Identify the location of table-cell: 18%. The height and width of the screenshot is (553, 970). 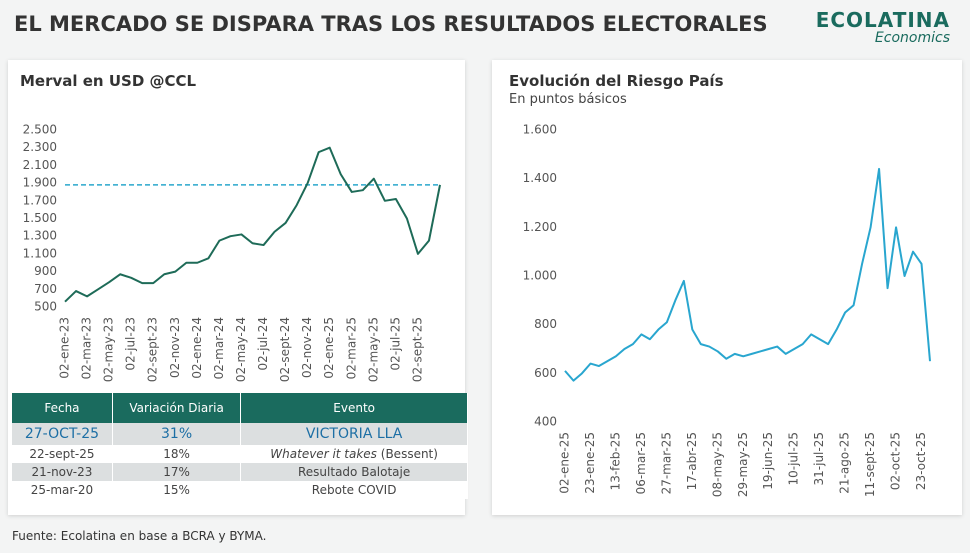
(177, 454).